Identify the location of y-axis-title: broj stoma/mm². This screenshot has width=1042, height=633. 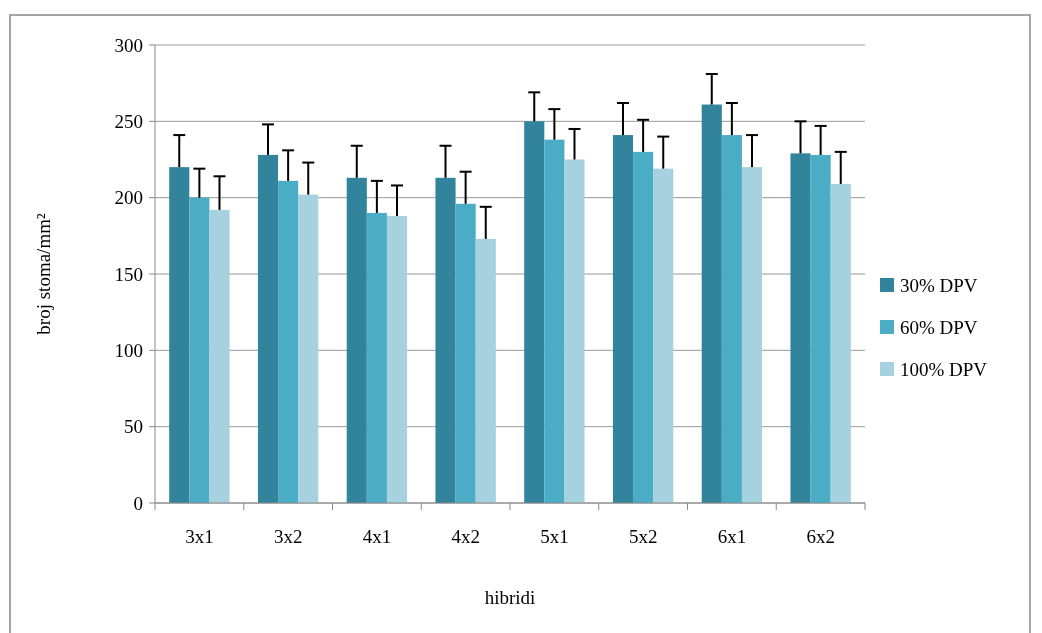
(43, 274).